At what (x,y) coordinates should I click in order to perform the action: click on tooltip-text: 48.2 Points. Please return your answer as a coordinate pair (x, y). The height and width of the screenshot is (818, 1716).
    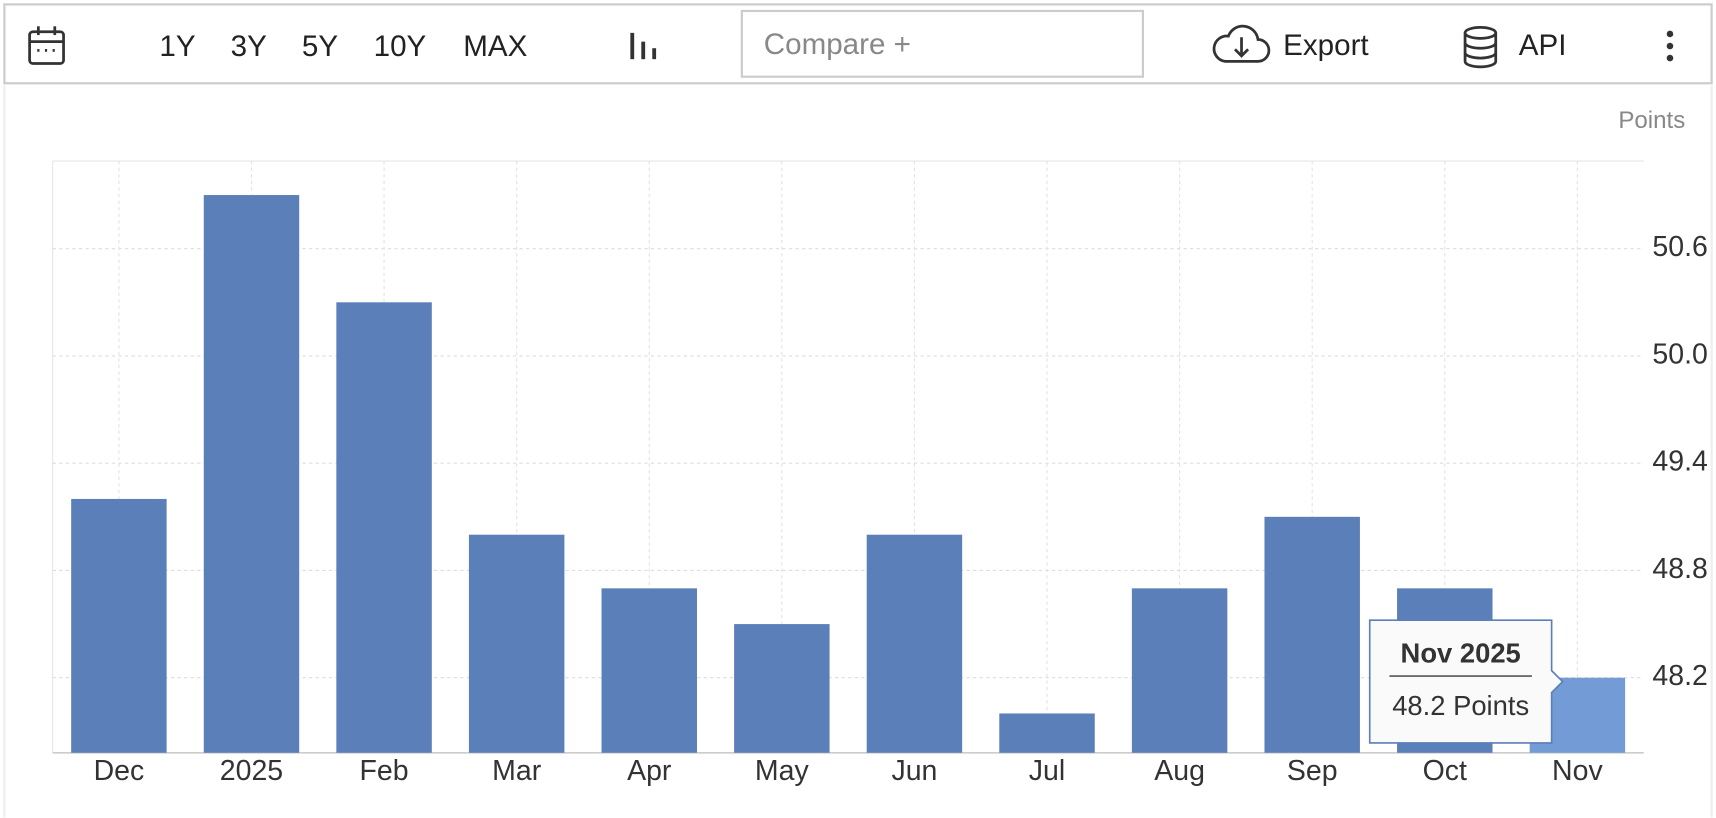
    Looking at the image, I should click on (1460, 705).